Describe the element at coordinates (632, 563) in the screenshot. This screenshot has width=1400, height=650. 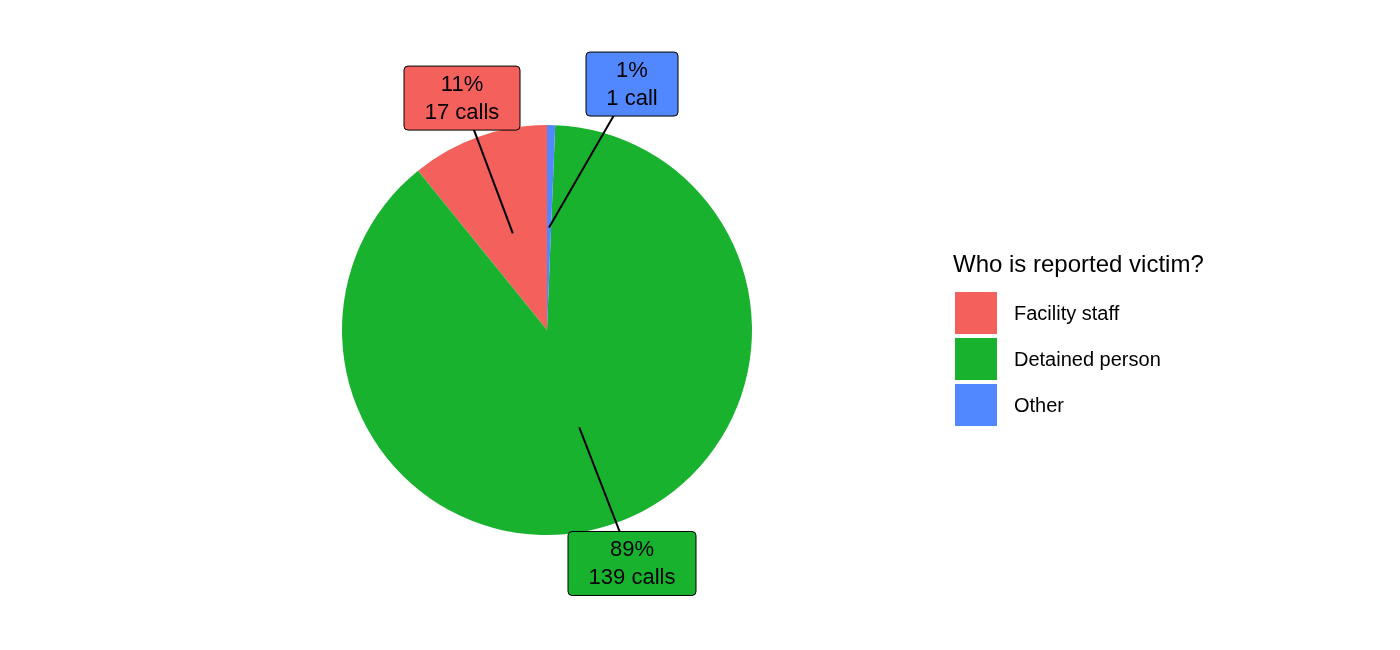
I see `data-label: 89% 139 calls` at that location.